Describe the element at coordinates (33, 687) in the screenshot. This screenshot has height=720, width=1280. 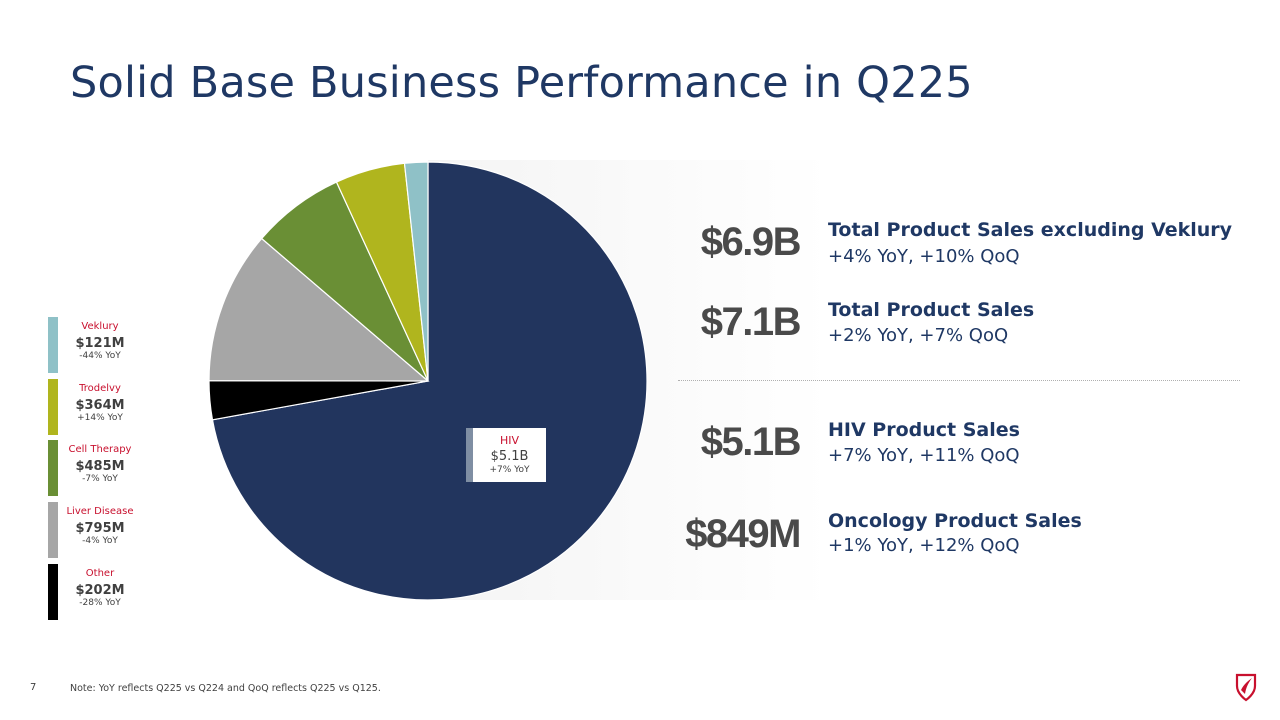
I see `page-number: 7` at that location.